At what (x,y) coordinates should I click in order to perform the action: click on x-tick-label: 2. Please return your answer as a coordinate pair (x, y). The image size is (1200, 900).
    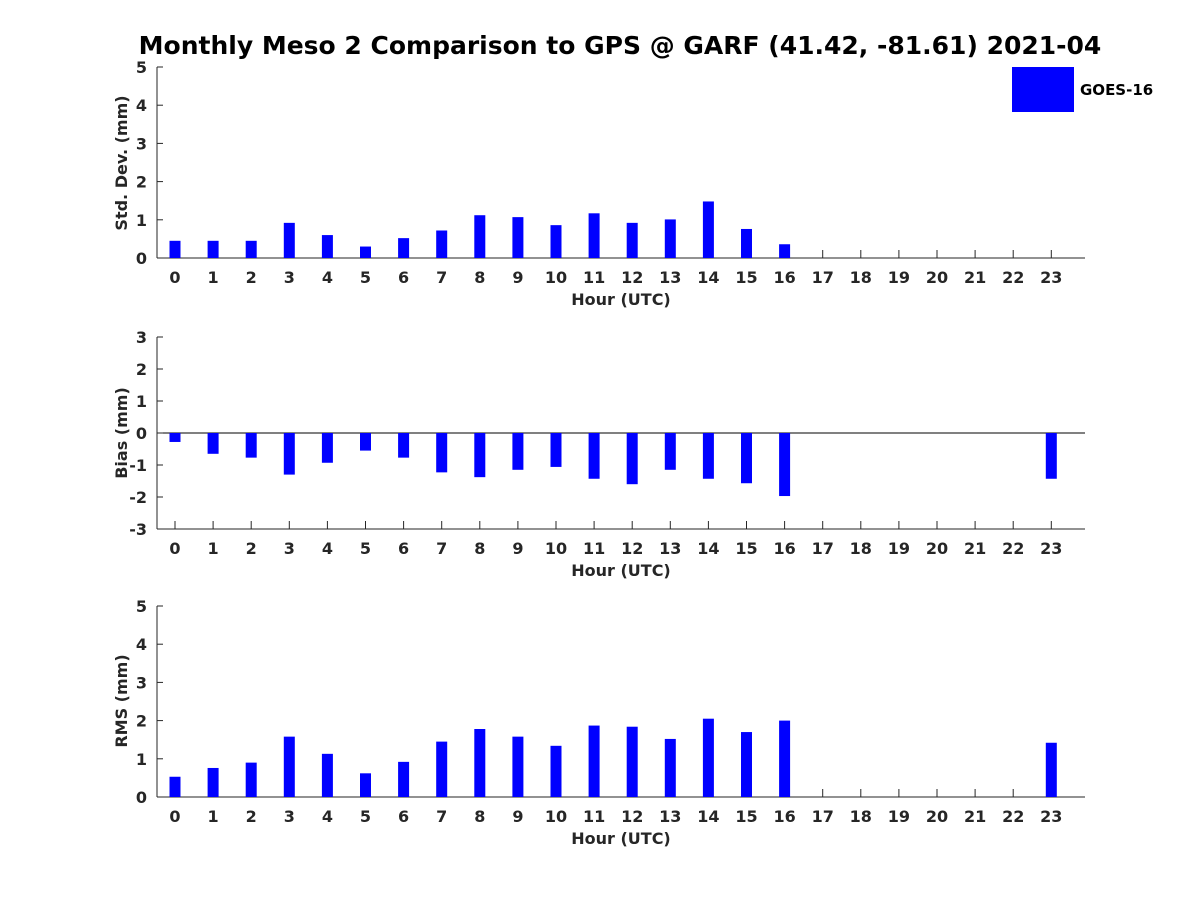
    Looking at the image, I should click on (251, 277).